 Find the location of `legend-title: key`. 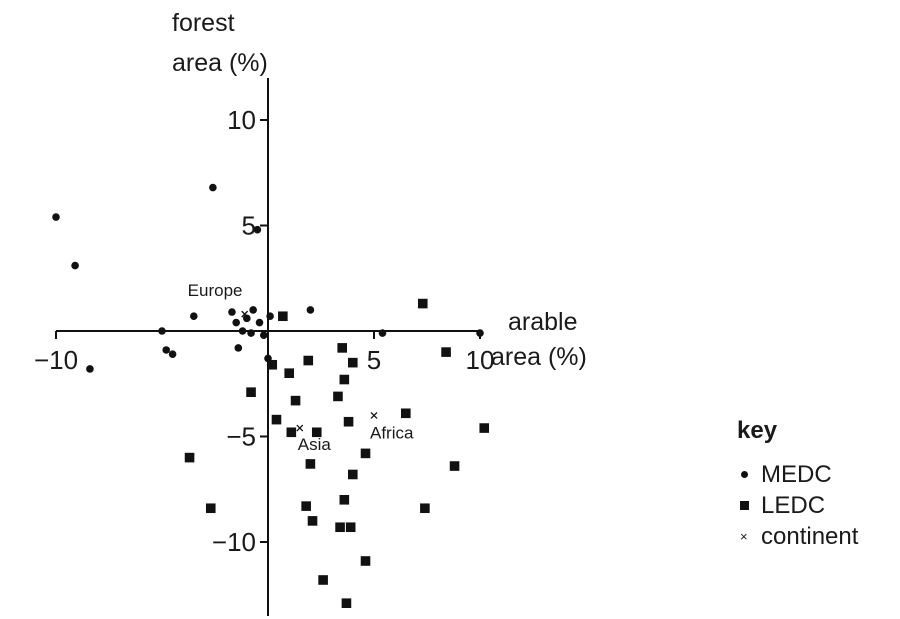

legend-title: key is located at coordinates (757, 430).